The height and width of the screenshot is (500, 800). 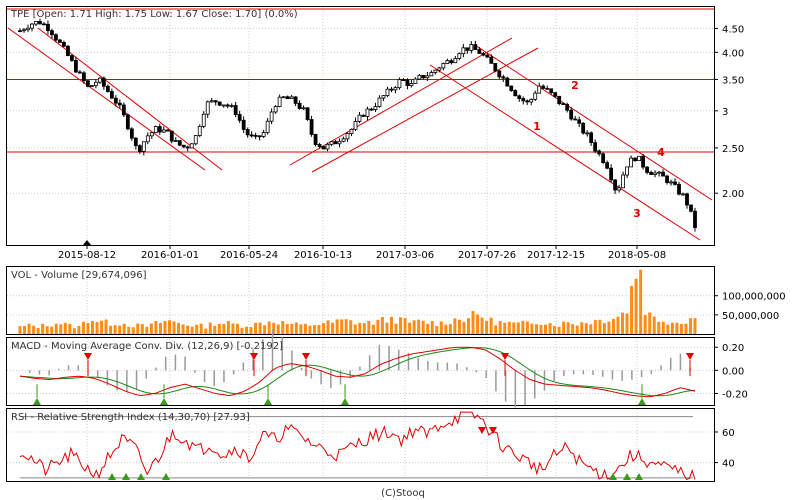 I want to click on trend-channel-line, so click(x=565, y=152).